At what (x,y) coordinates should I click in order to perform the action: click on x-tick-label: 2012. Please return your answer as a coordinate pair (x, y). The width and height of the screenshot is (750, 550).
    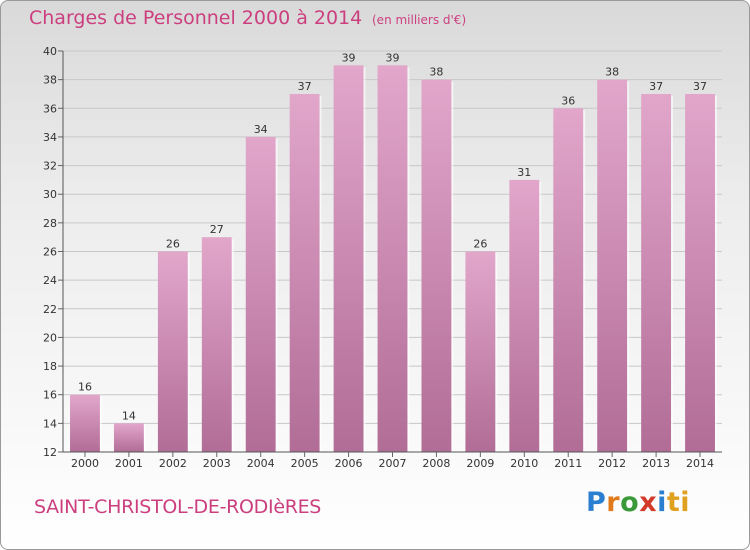
    Looking at the image, I should click on (612, 463).